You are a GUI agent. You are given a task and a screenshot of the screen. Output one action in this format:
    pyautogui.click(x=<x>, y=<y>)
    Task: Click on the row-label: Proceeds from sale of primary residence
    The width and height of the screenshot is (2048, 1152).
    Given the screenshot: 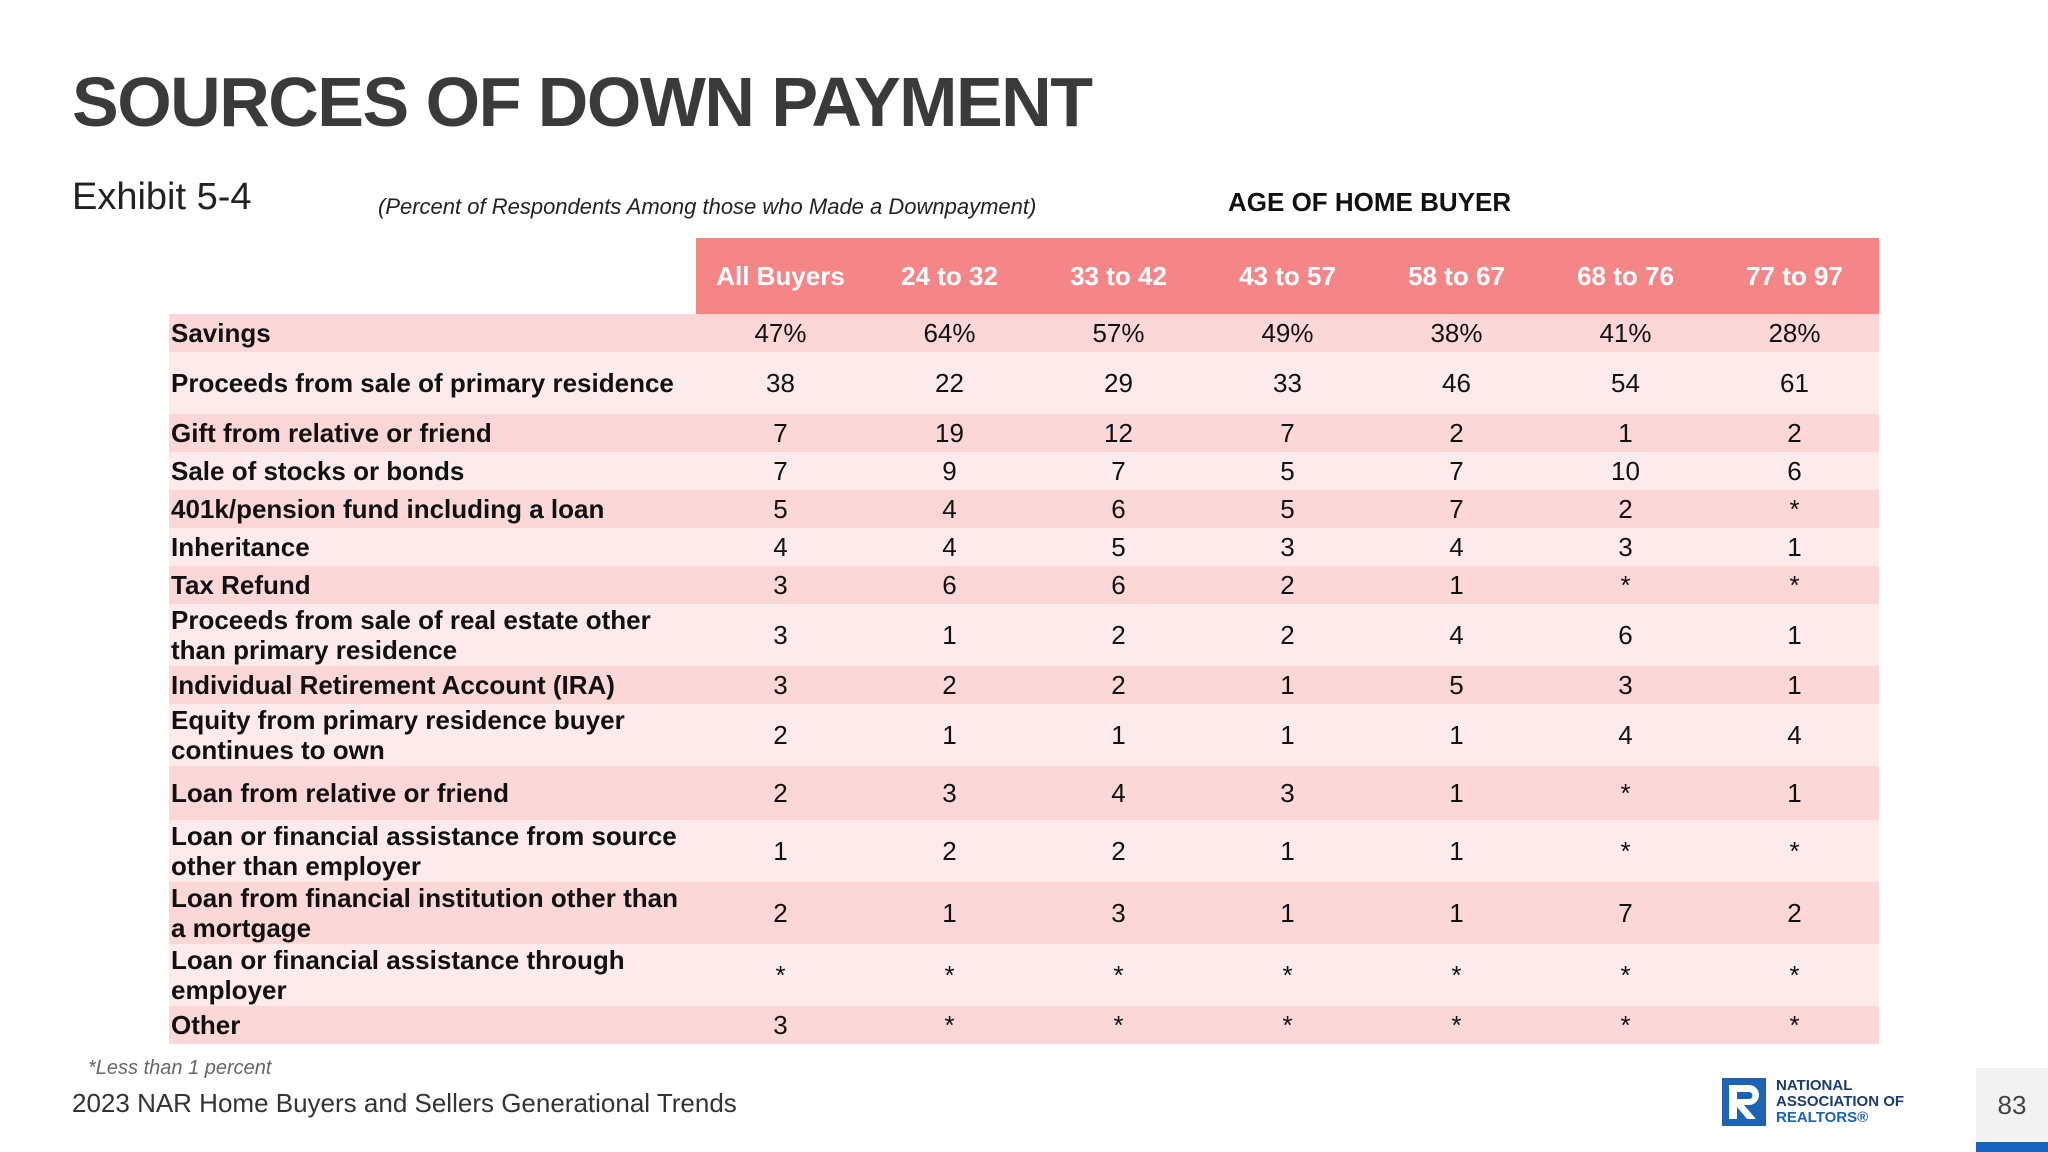 What is the action you would take?
    pyautogui.click(x=432, y=383)
    